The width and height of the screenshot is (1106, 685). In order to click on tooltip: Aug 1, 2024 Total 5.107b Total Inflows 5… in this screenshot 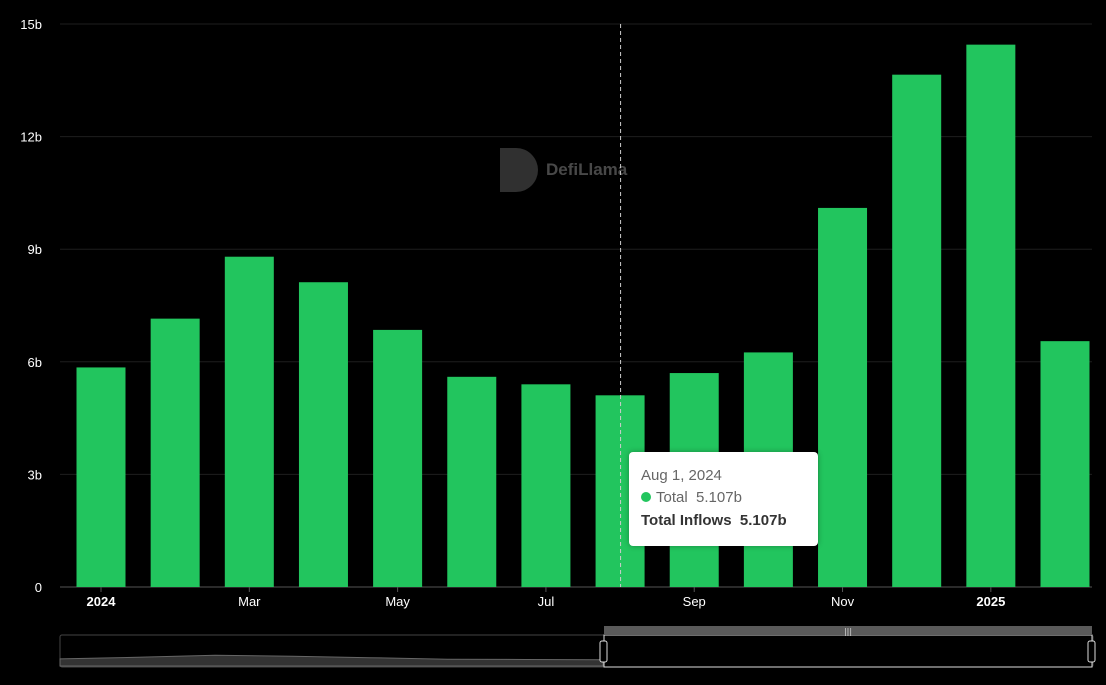, I will do `click(723, 499)`.